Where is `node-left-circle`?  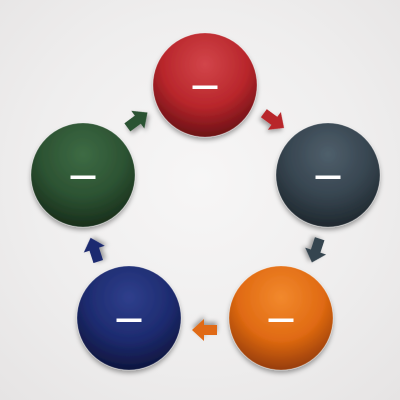
node-left-circle is located at coordinates (83, 175).